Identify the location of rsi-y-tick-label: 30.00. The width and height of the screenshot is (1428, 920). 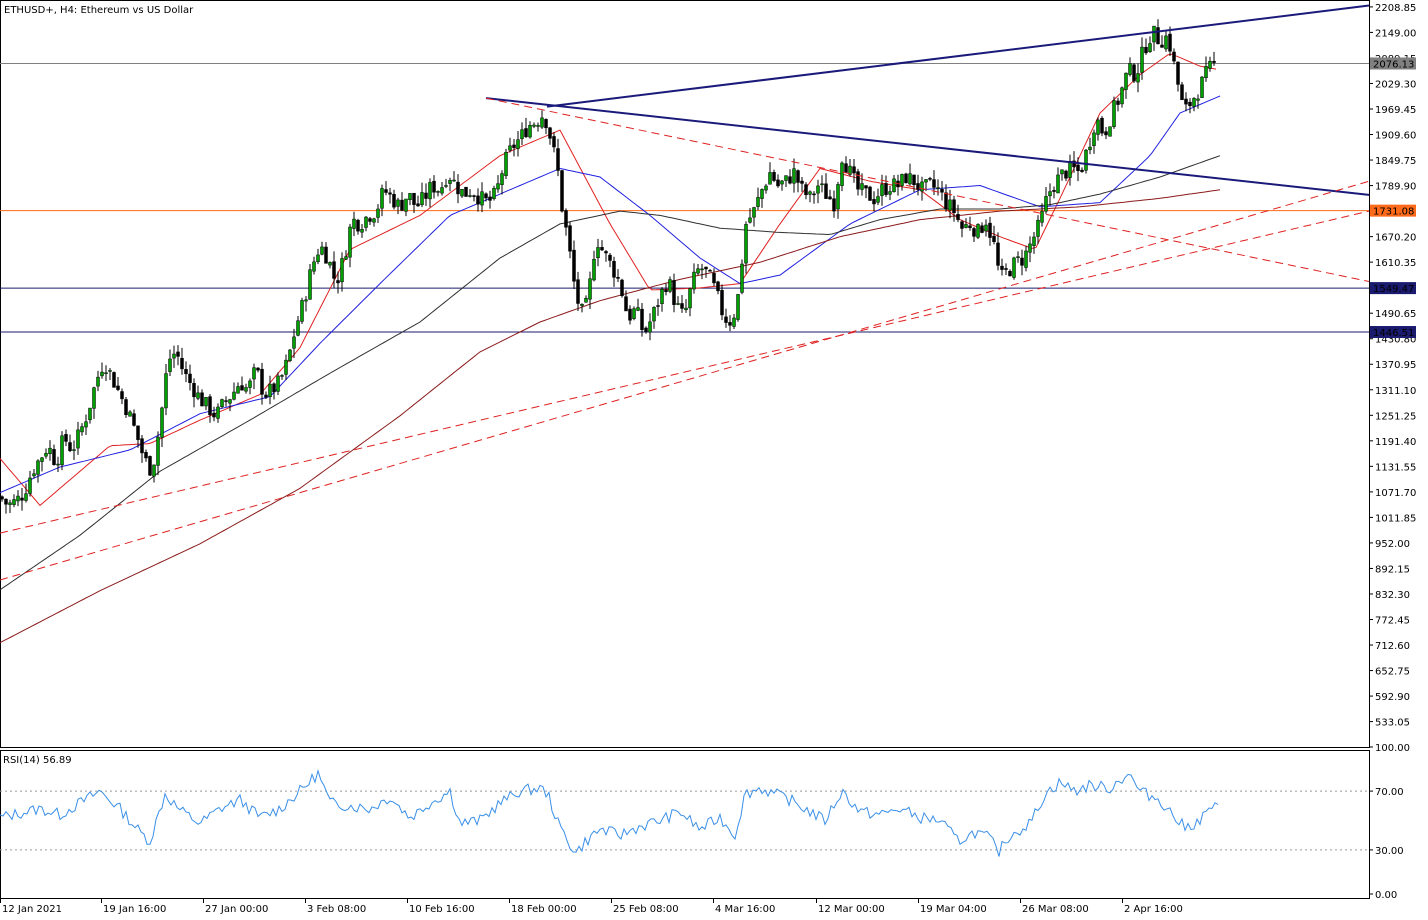
(1389, 851).